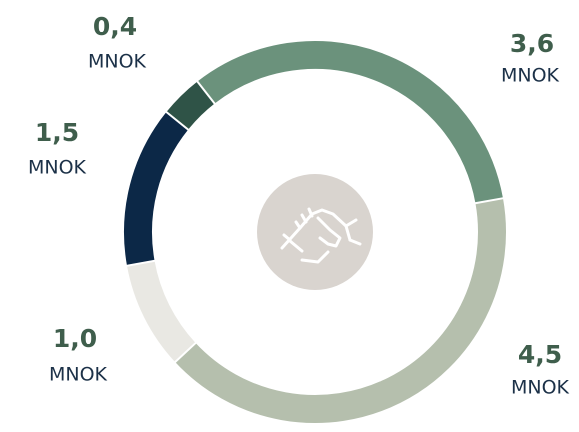 Image resolution: width=579 pixels, height=432 pixels. I want to click on center-badge, so click(315, 232).